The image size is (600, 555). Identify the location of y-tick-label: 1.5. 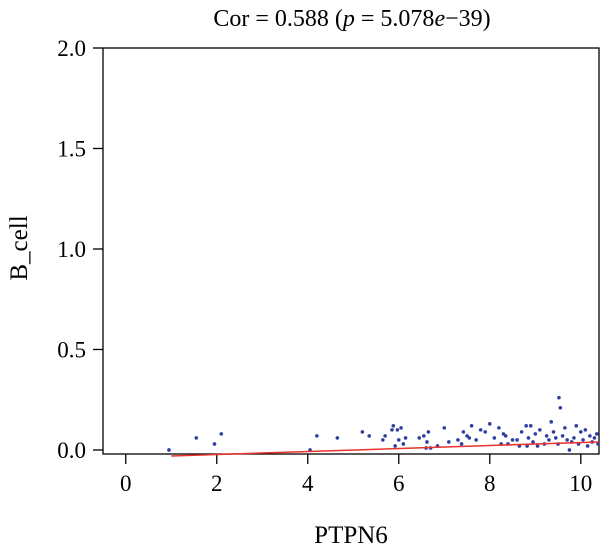
(71, 148).